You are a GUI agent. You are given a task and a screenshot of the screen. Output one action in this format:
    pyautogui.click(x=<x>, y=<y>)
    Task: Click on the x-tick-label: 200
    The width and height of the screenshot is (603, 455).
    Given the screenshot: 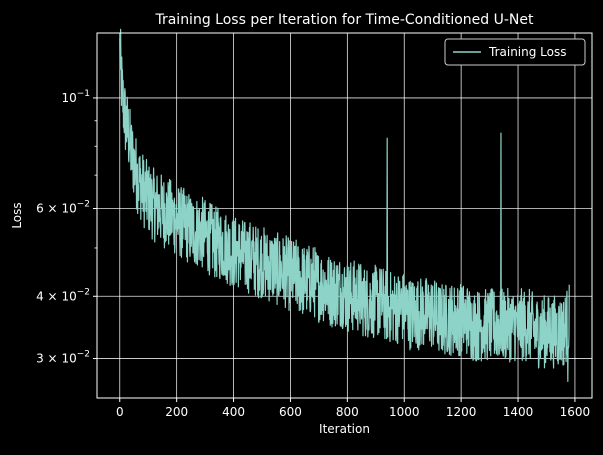 What is the action you would take?
    pyautogui.click(x=176, y=412)
    